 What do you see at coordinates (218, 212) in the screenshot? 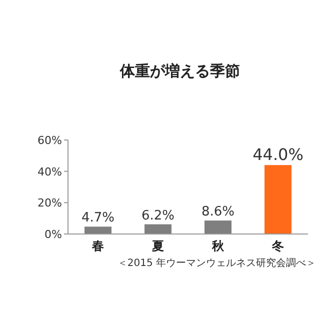
I see `data-label: 8.6%` at bounding box center [218, 212].